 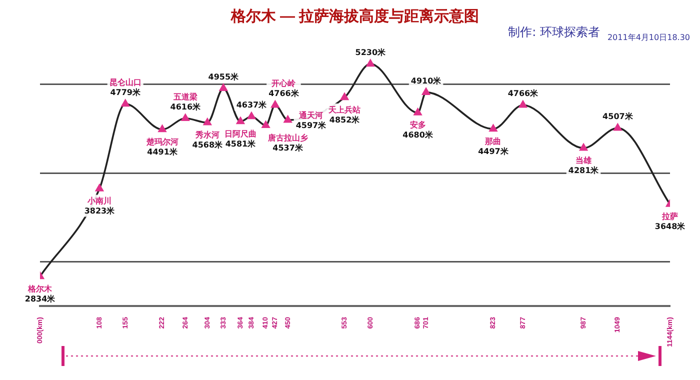 What do you see at coordinates (344, 109) in the screenshot?
I see `annotation: 天上兵站` at bounding box center [344, 109].